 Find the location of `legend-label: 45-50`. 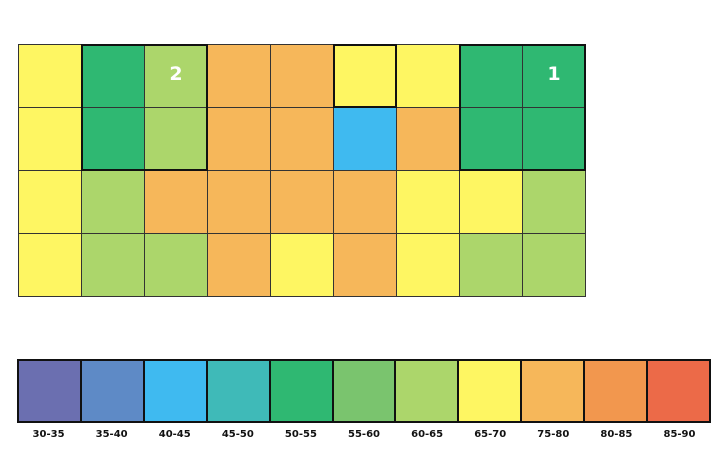

legend-label: 45-50 is located at coordinates (237, 434).